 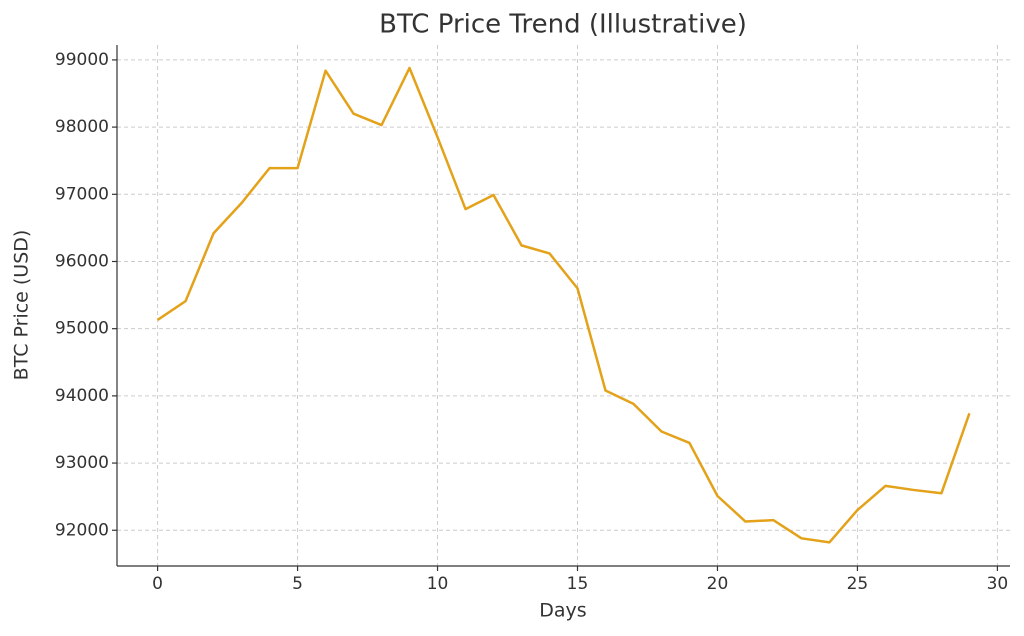 What do you see at coordinates (82, 60) in the screenshot?
I see `y-tick-label: 99000` at bounding box center [82, 60].